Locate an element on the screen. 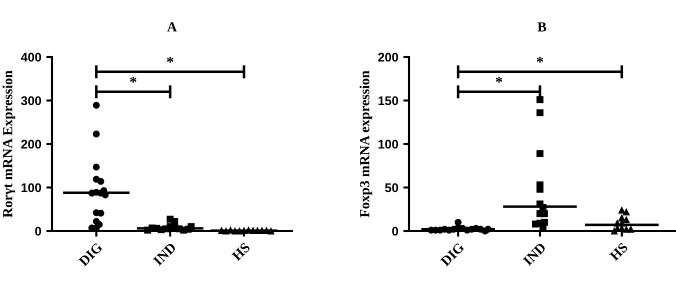 The width and height of the screenshot is (676, 289). y-axis-title: Foxp3 mRNA expression is located at coordinates (366, 144).